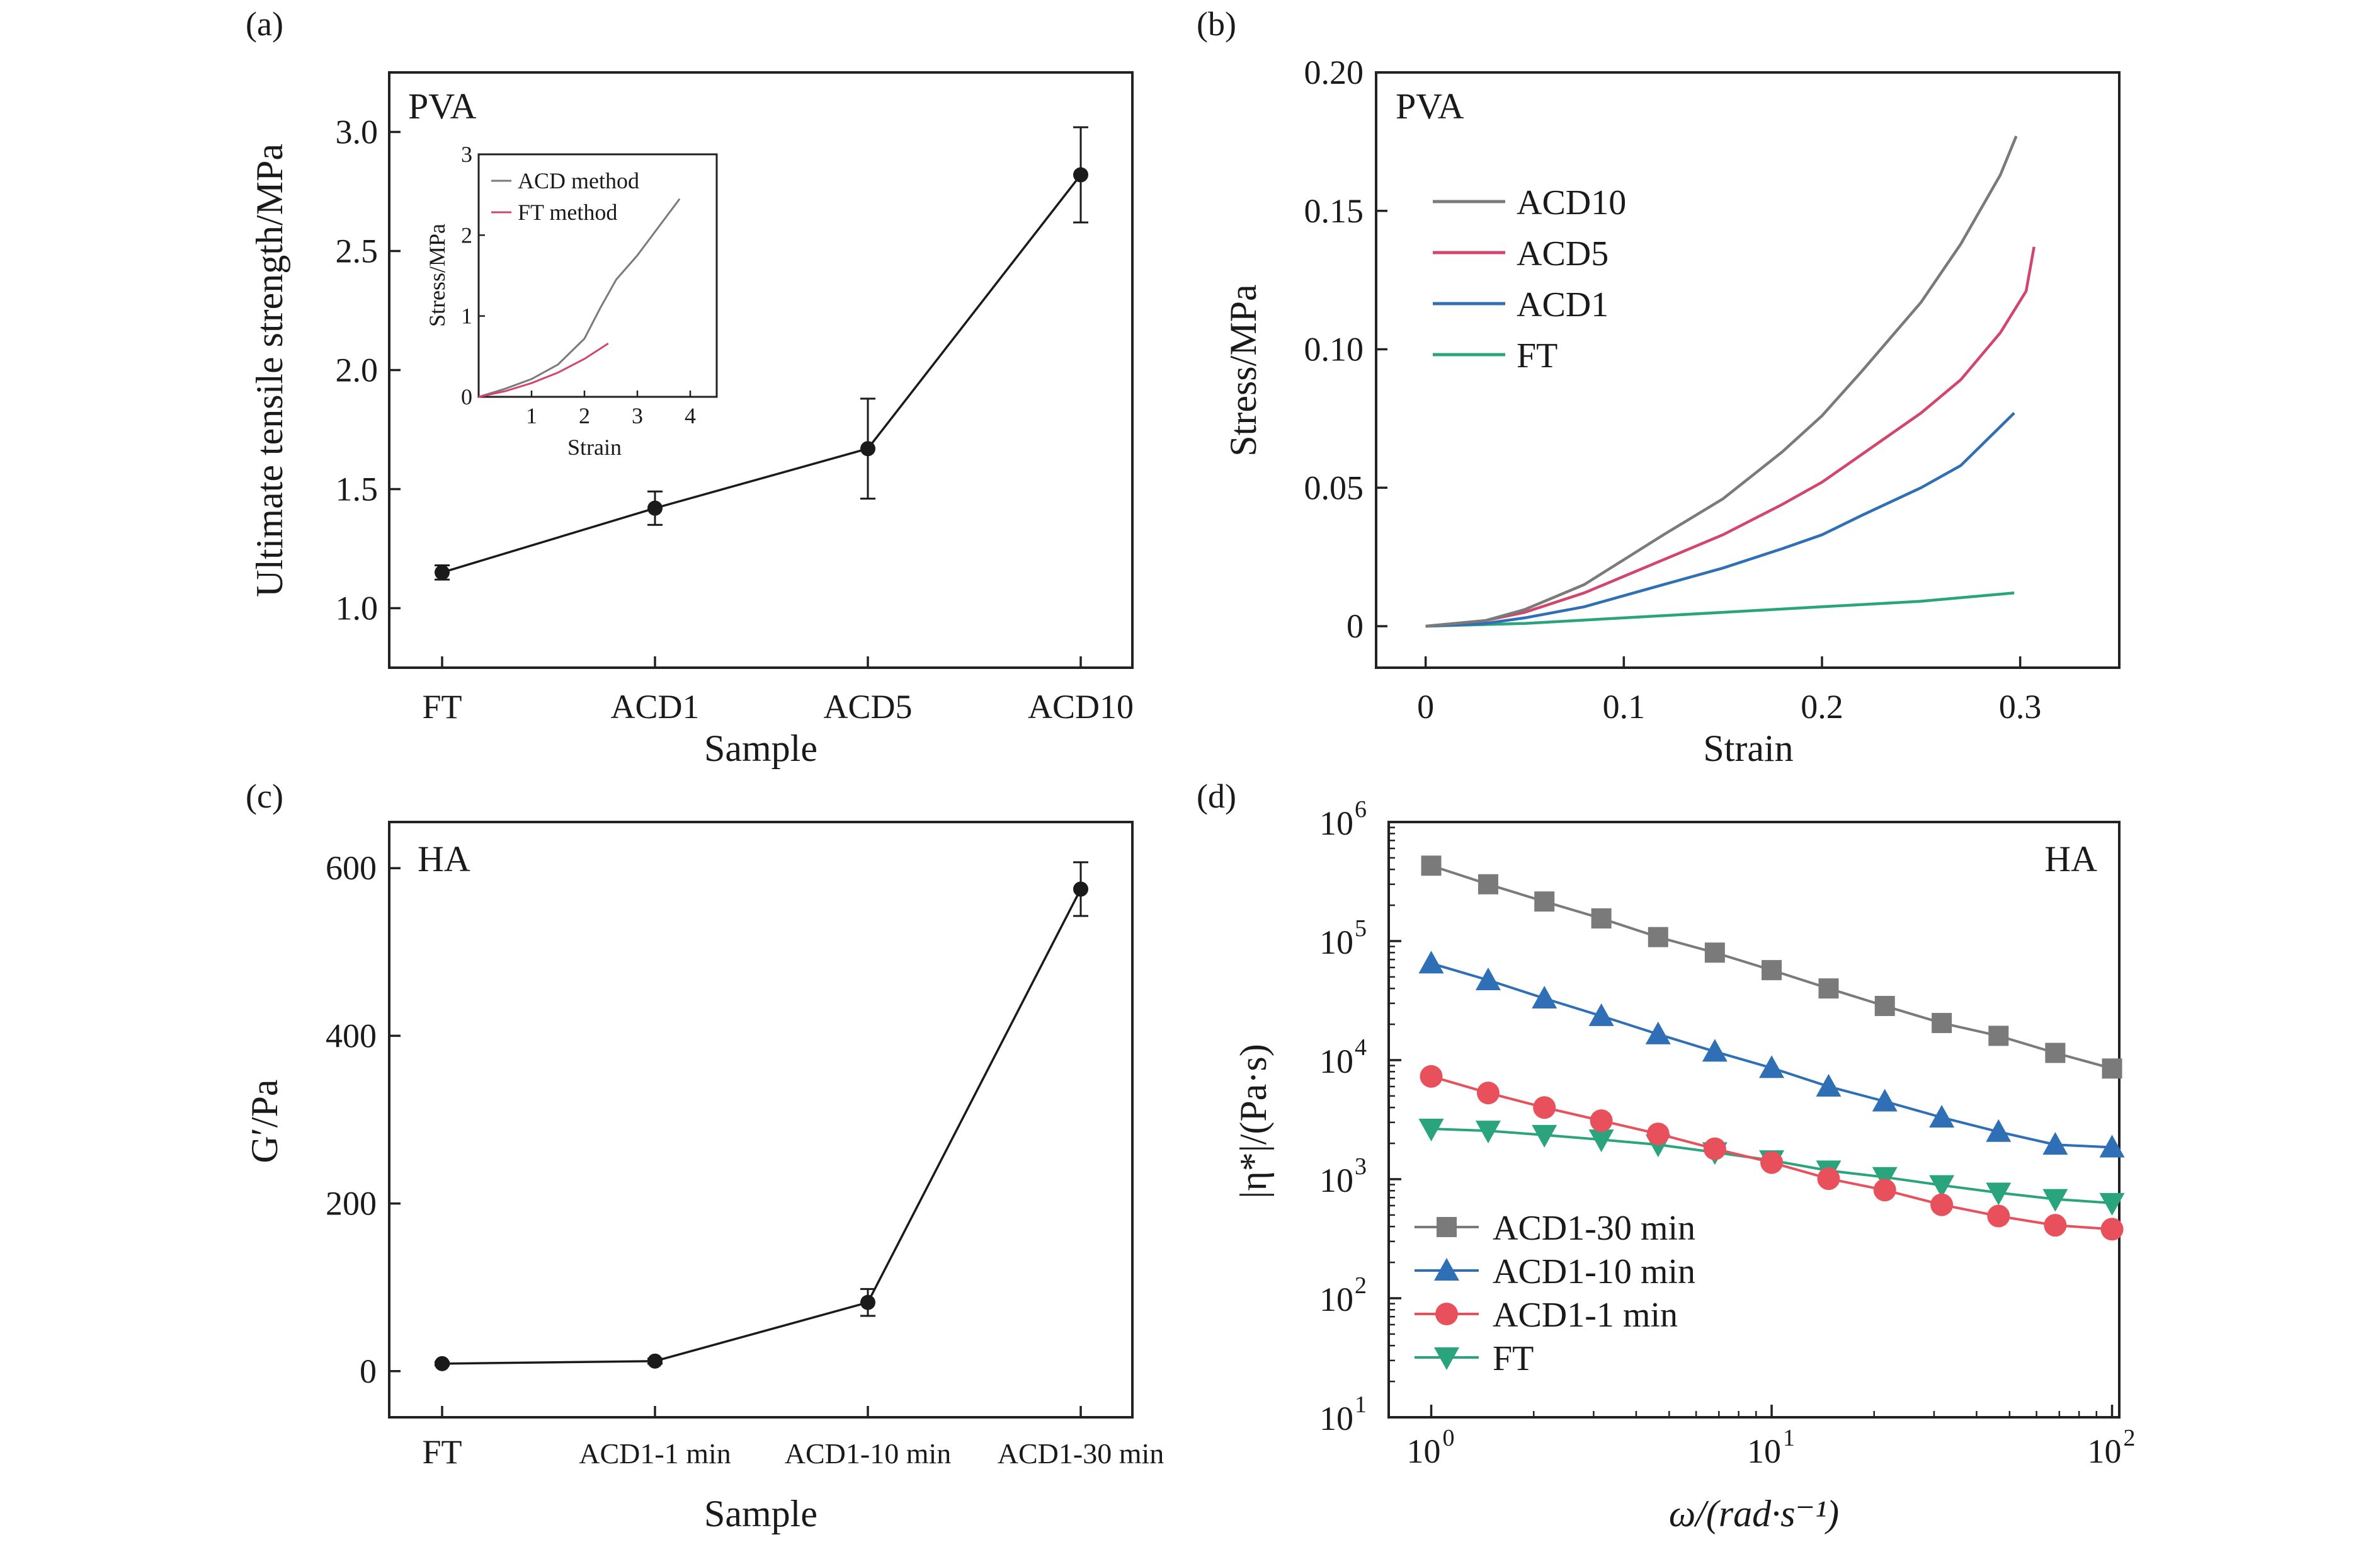  Describe the element at coordinates (442, 1452) in the screenshot. I see `x-tick-label: FT` at that location.